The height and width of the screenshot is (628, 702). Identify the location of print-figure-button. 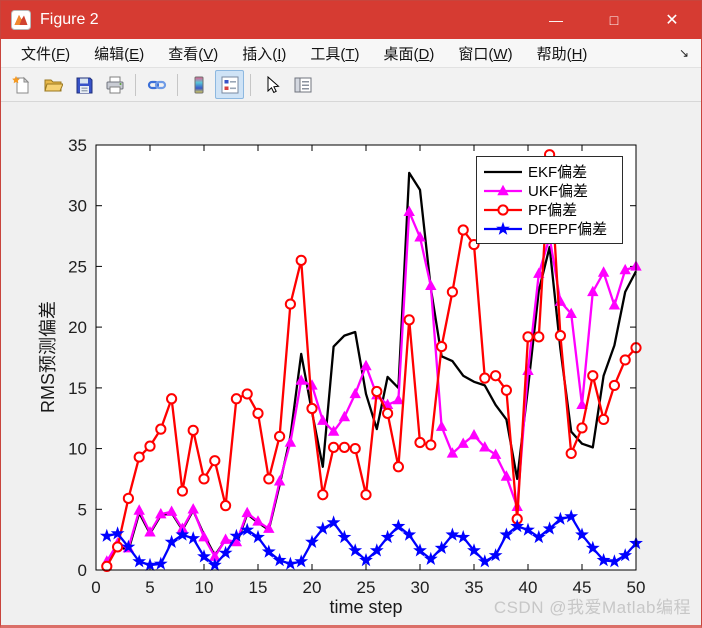
(114, 84).